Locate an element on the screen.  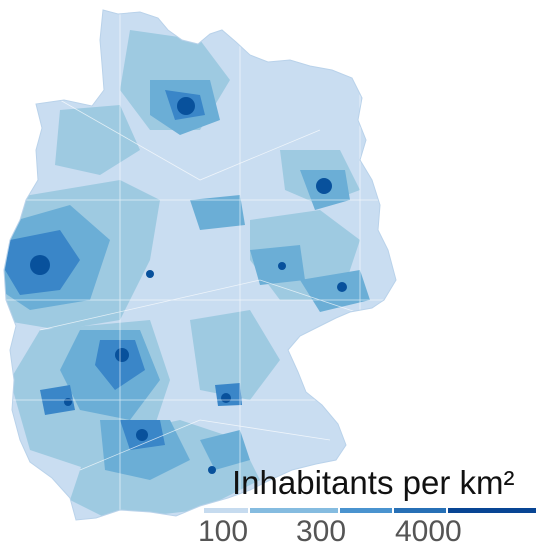
legend-title: Inhabitants per km² is located at coordinates (373, 482).